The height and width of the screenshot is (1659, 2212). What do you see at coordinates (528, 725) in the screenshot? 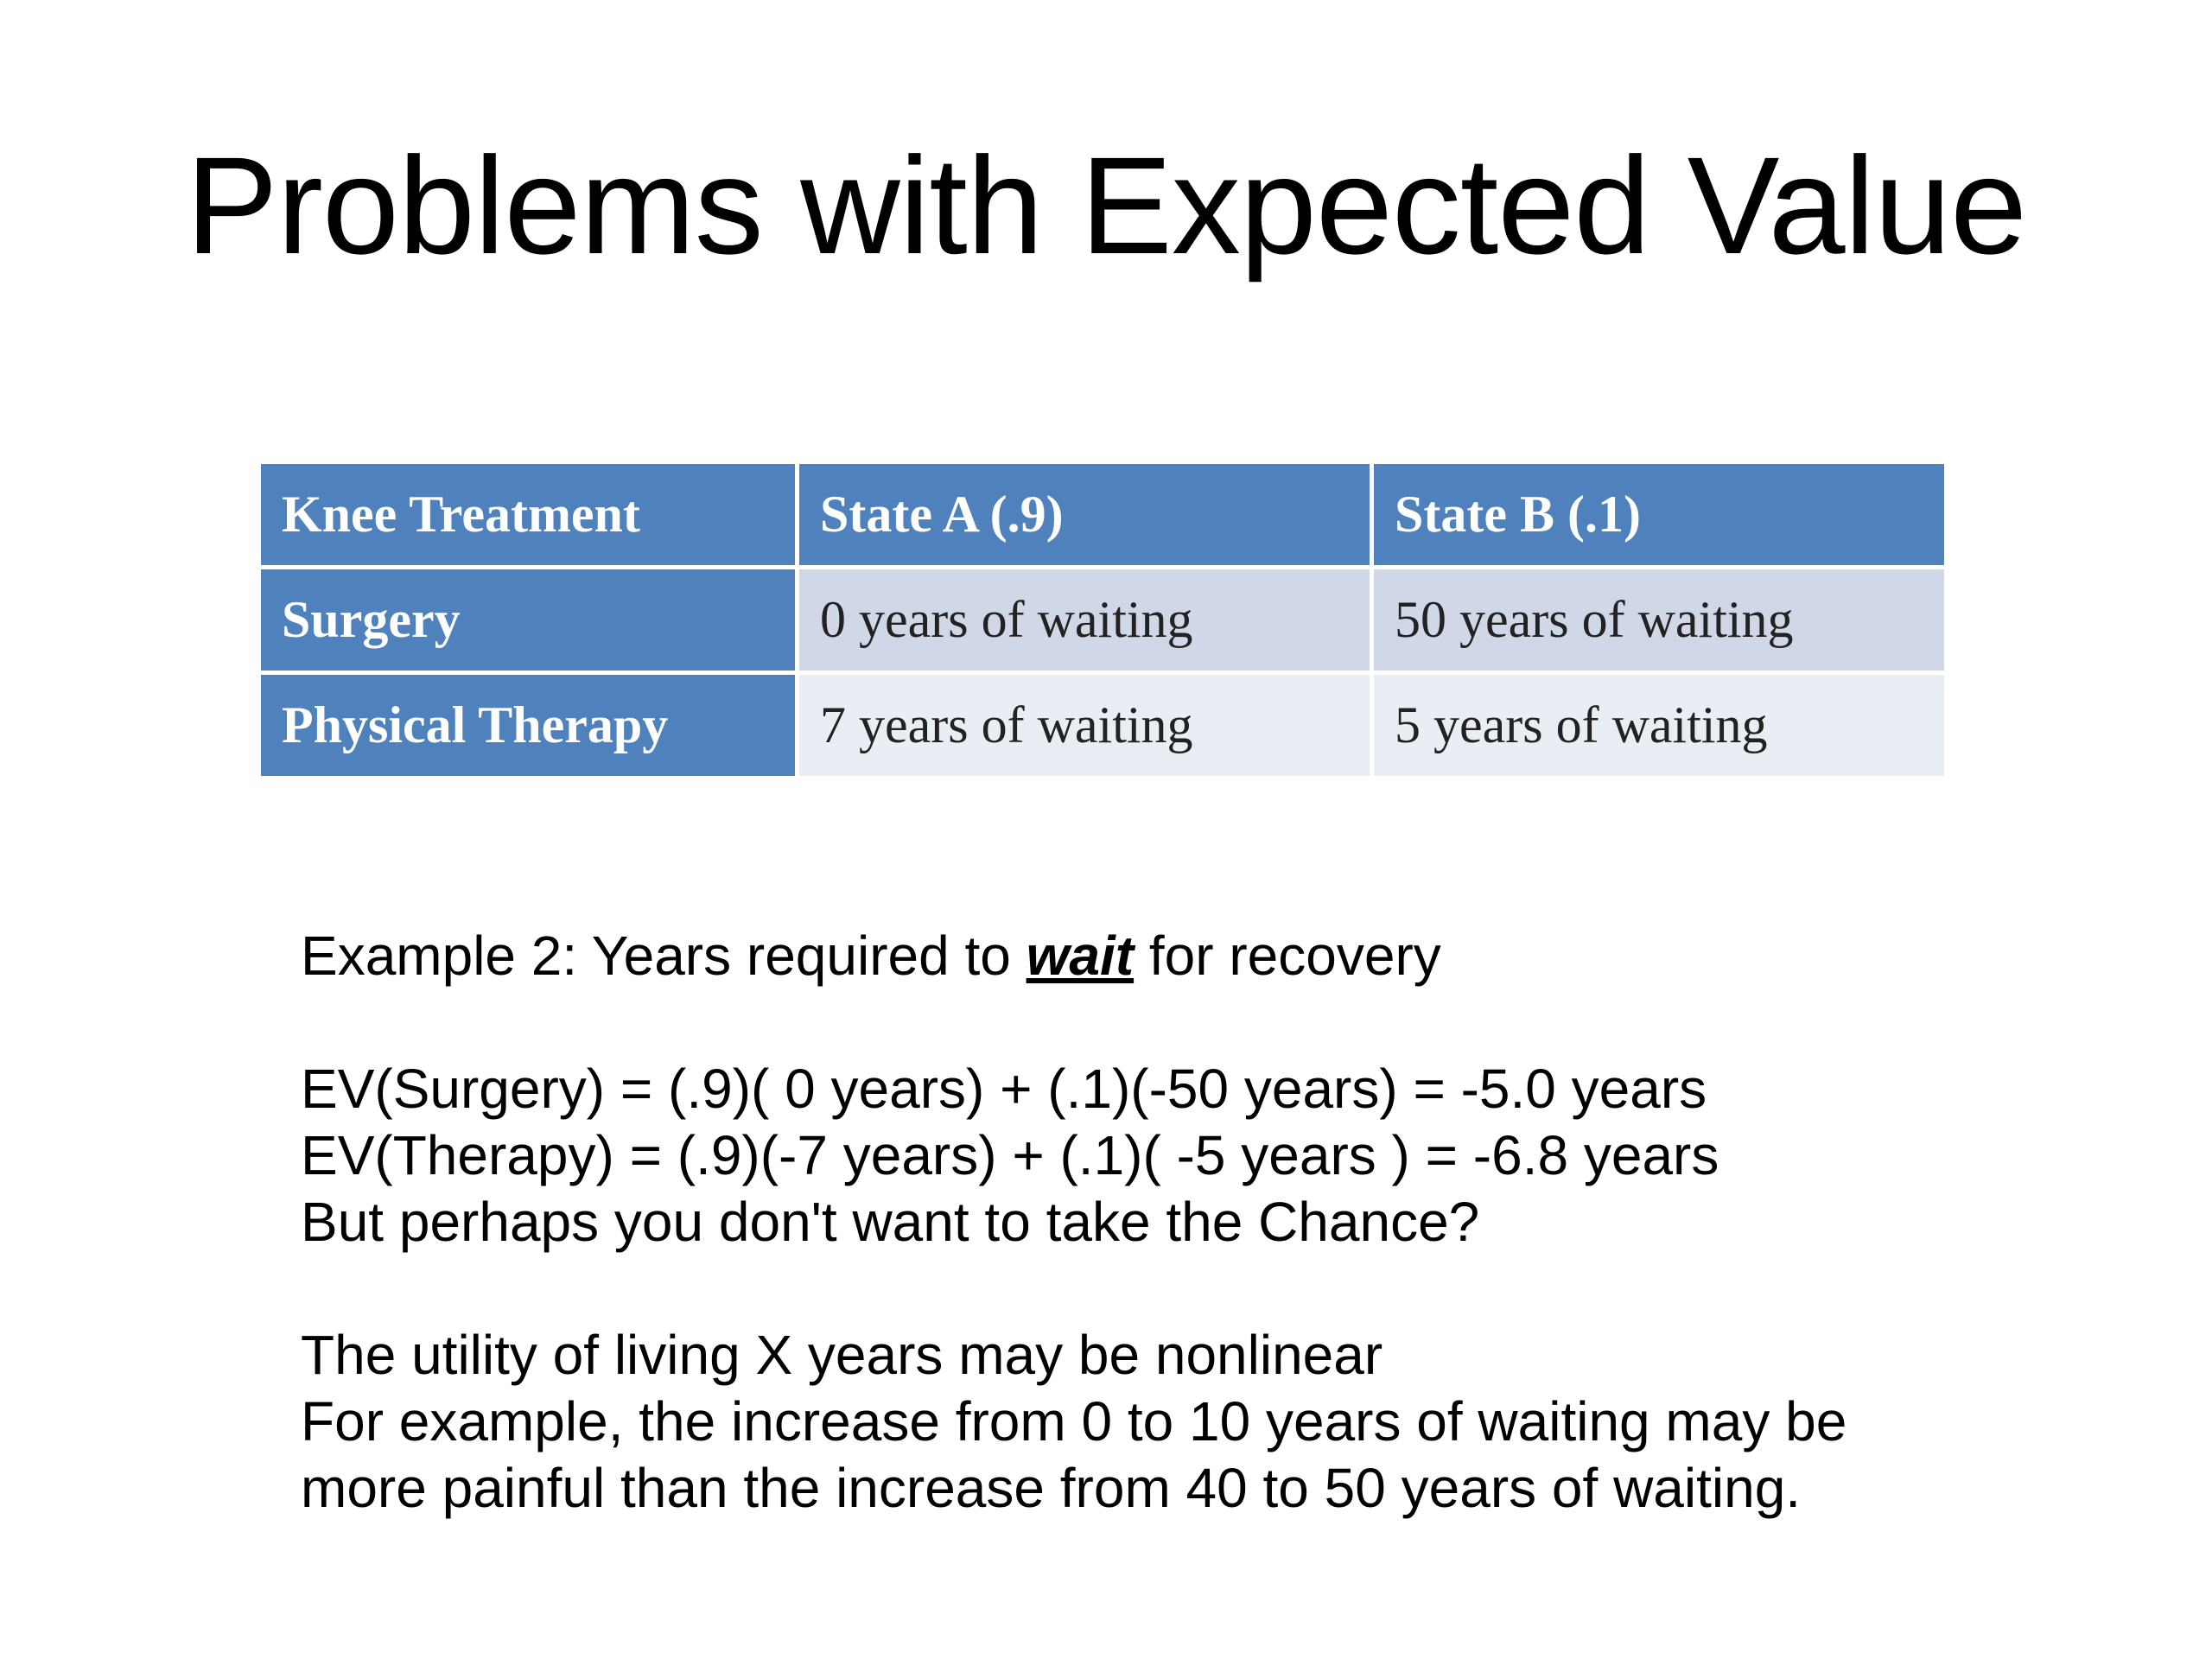
I see `row-label-physical-therapy: Physical Therapy` at bounding box center [528, 725].